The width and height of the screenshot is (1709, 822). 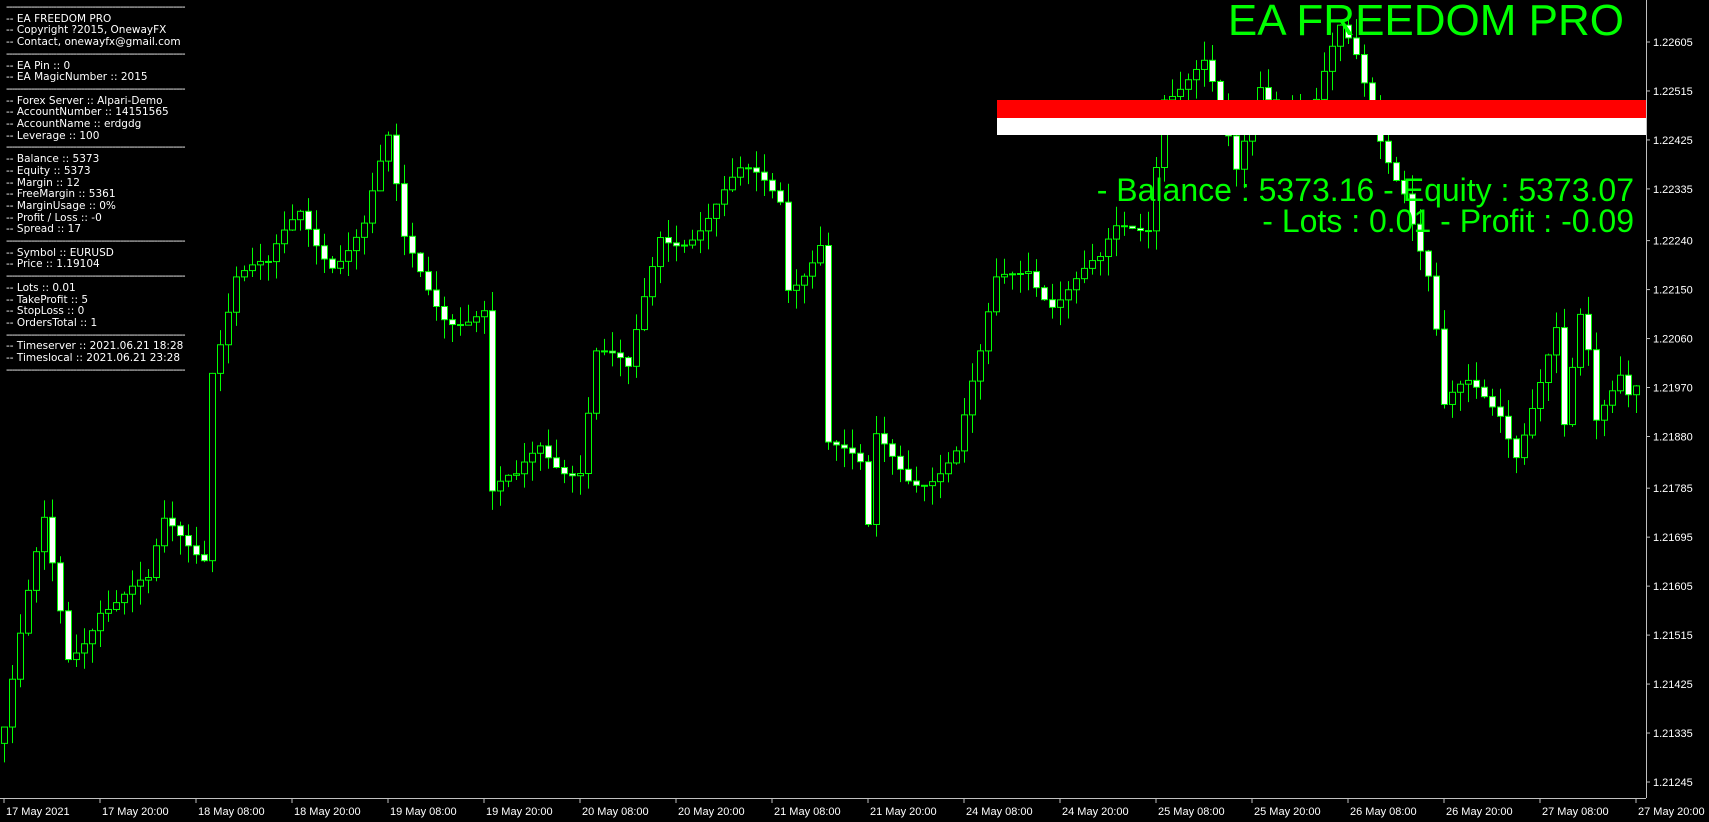 I want to click on info-line: -- Equity :: 5373, so click(x=48, y=170).